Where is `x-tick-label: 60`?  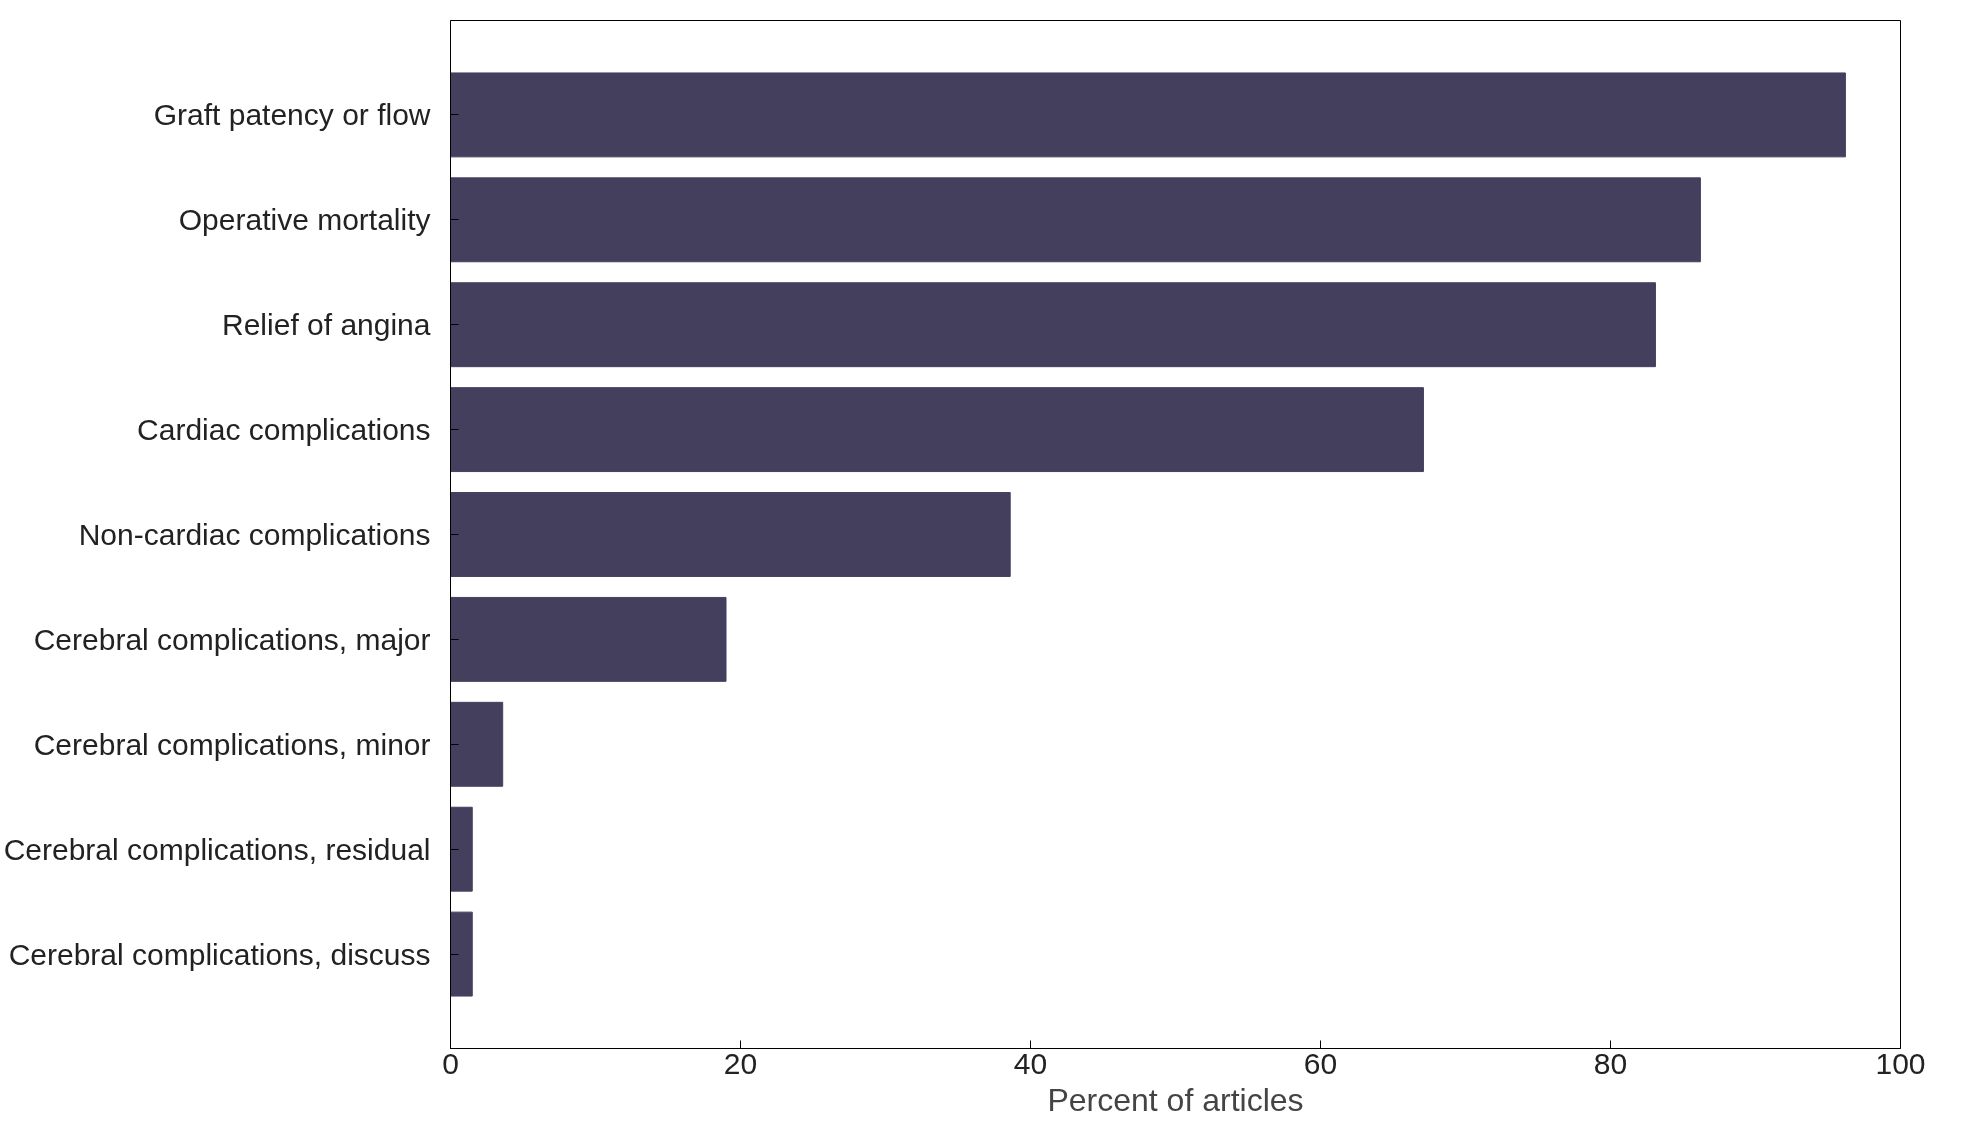
x-tick-label: 60 is located at coordinates (1320, 1063).